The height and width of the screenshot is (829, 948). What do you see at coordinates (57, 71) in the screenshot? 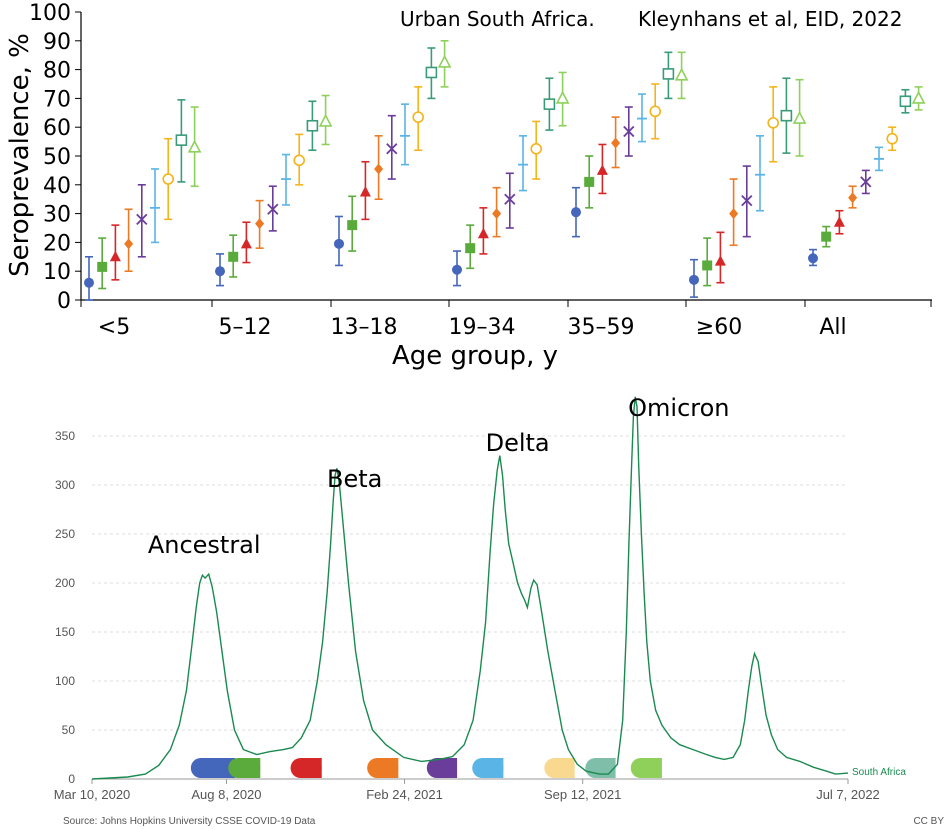
I see `y-tick-label: 80` at bounding box center [57, 71].